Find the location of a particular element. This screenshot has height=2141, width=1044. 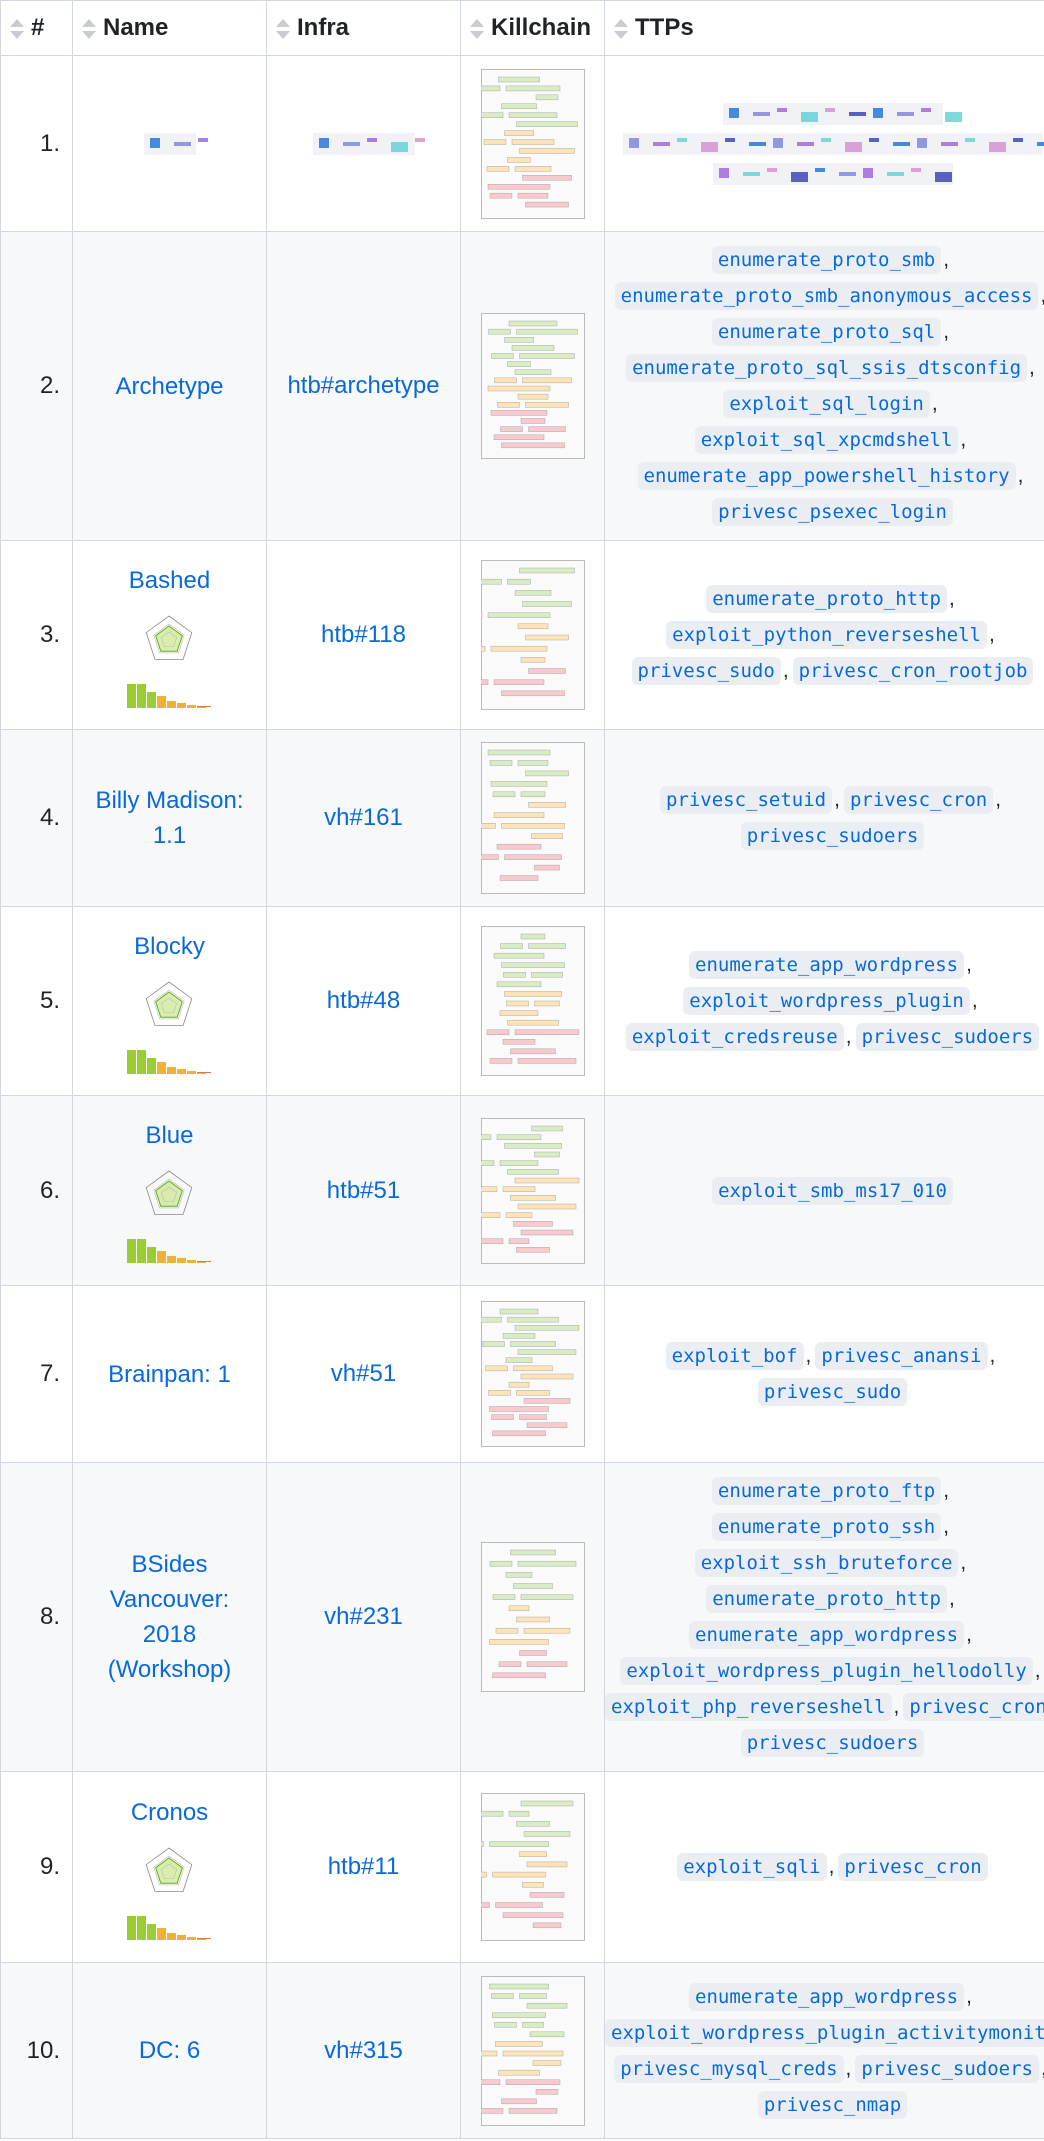

column-header-number: # is located at coordinates (36, 28).